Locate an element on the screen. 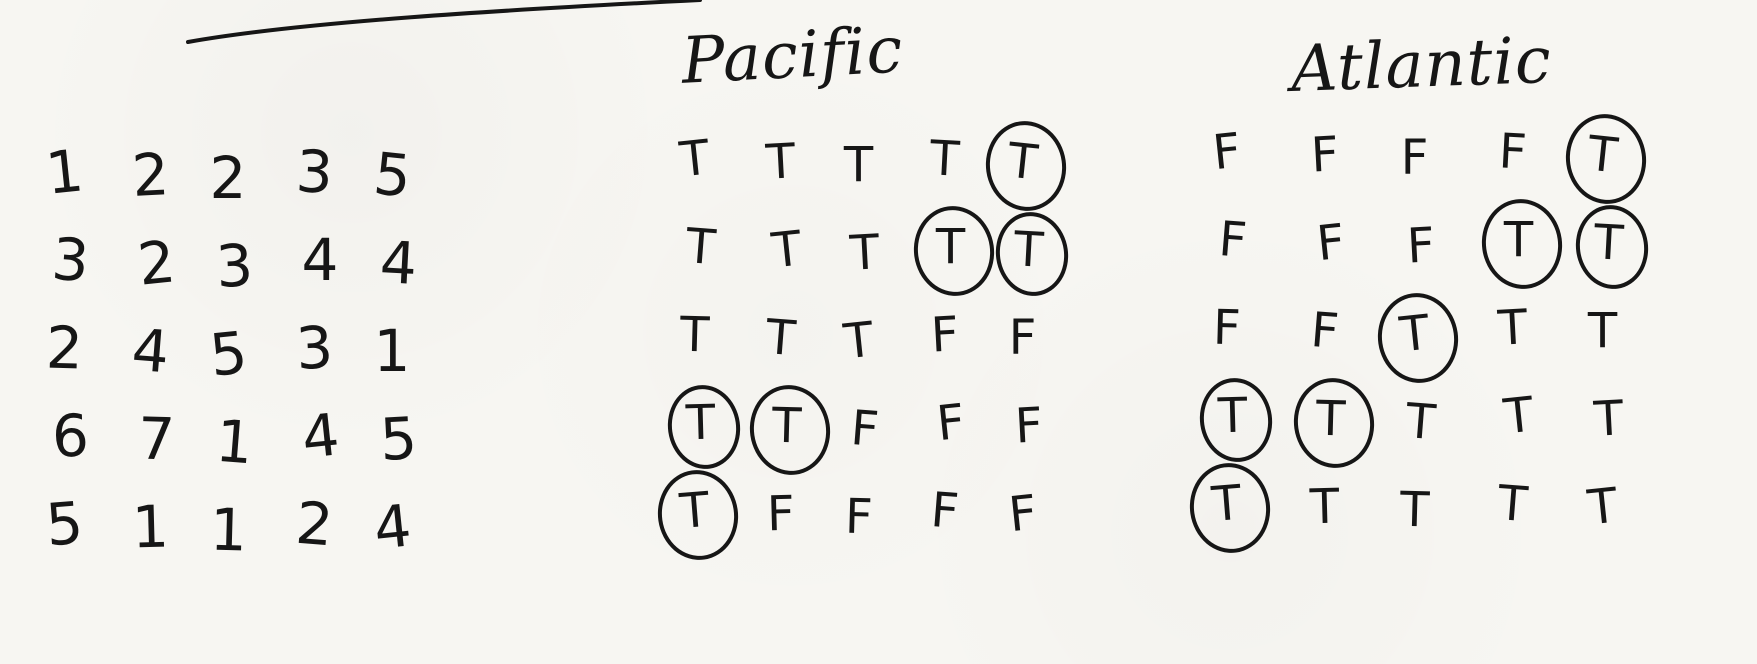  heights-value: 5 is located at coordinates (392, 175).